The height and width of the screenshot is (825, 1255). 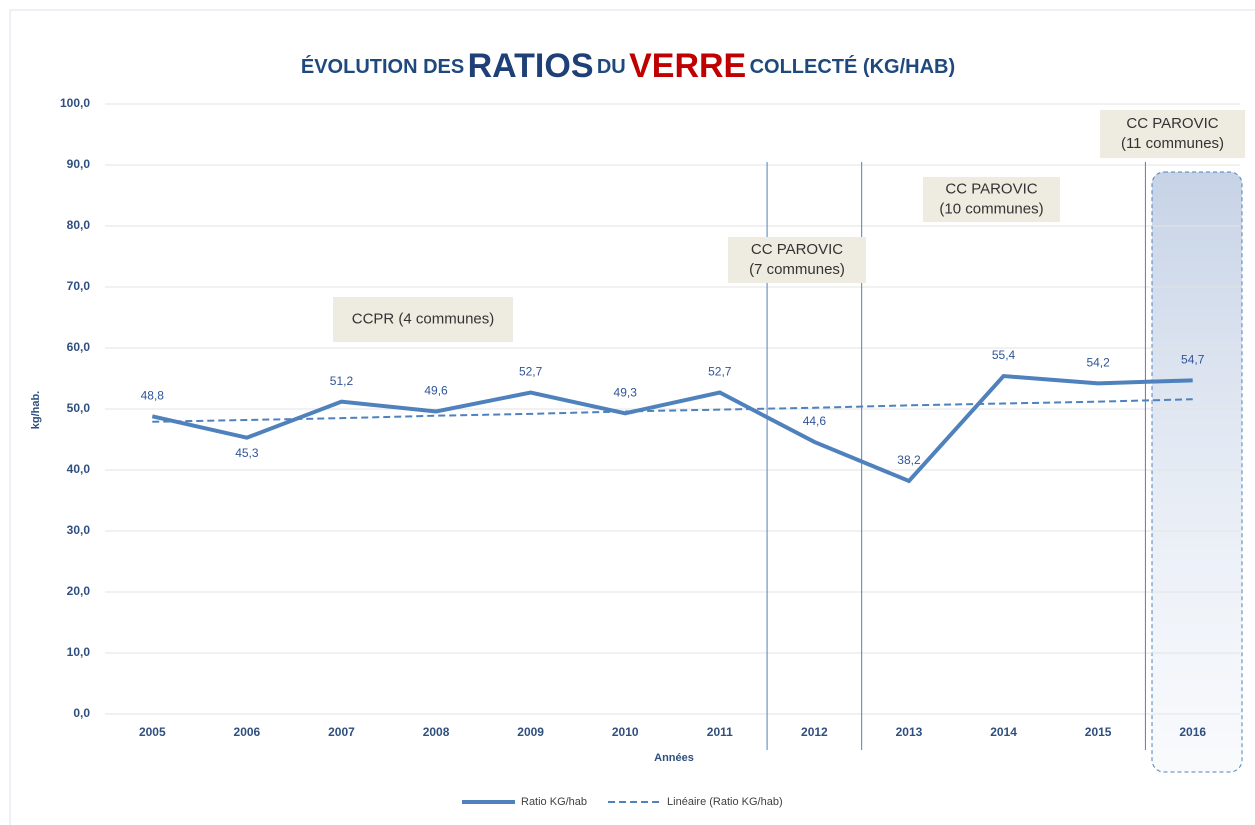 What do you see at coordinates (814, 732) in the screenshot?
I see `x-tick-label: 2012` at bounding box center [814, 732].